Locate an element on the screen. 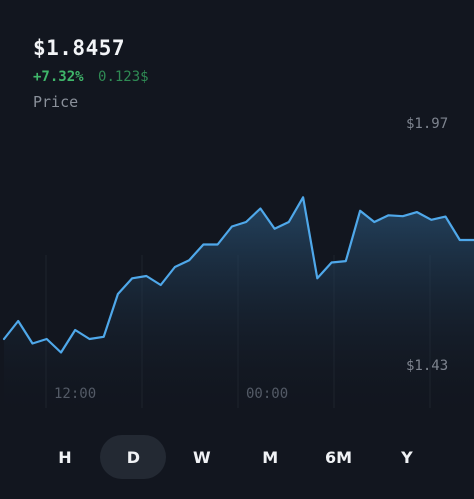 This screenshot has width=474, height=499. axis-high-label: $1.97 is located at coordinates (427, 124).